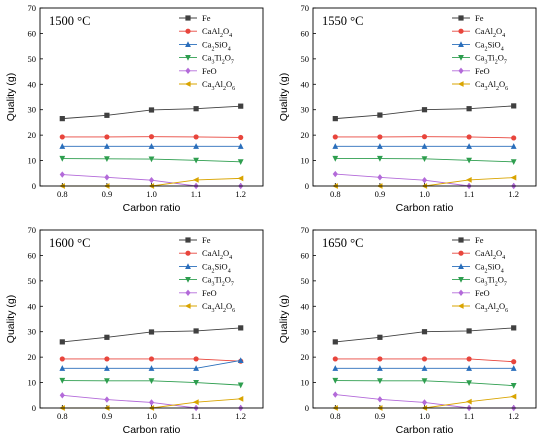 The image size is (550, 440). Describe the element at coordinates (69, 243) in the screenshot. I see `temperature-label: 1600 °C` at that location.